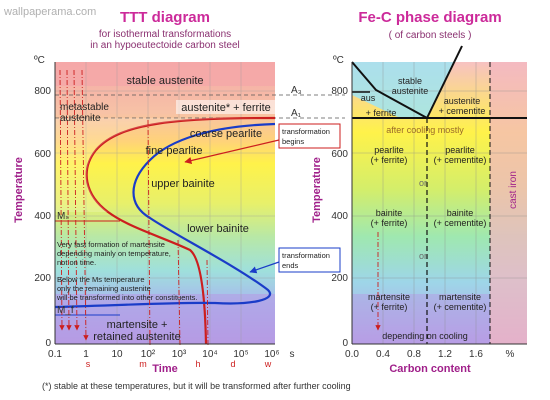 The height and width of the screenshot is (400, 550). I want to click on note-ms-1: Below the Ms temperature, so click(101, 279).